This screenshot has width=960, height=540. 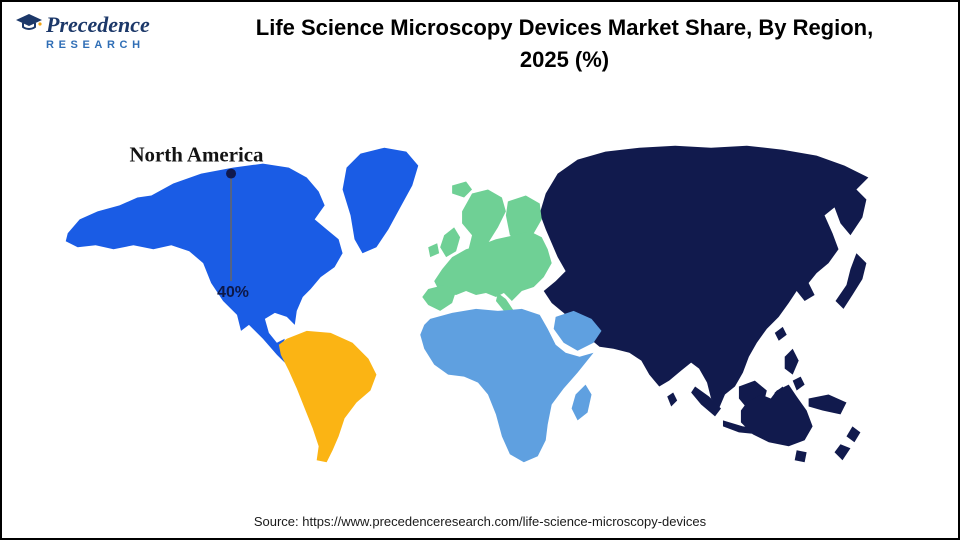 I want to click on north-america-label: North America, so click(x=196, y=155).